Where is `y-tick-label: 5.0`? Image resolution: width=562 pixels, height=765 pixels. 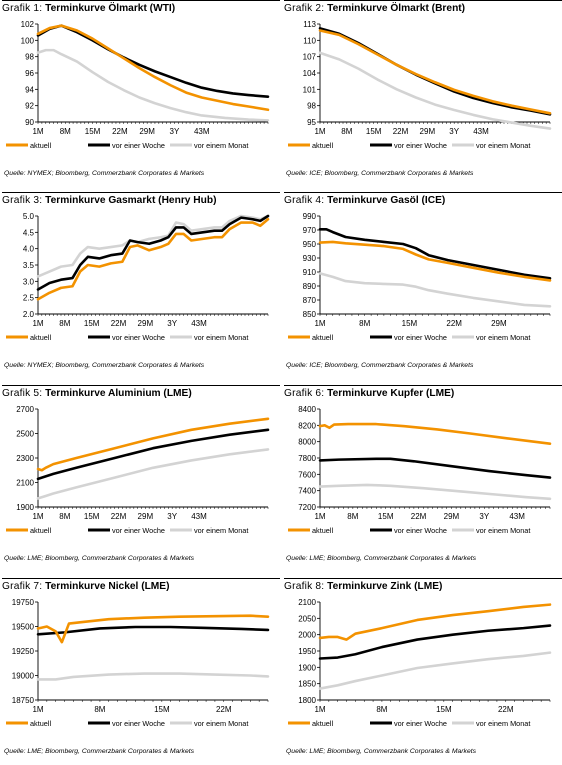
y-tick-label: 5.0 is located at coordinates (29, 216).